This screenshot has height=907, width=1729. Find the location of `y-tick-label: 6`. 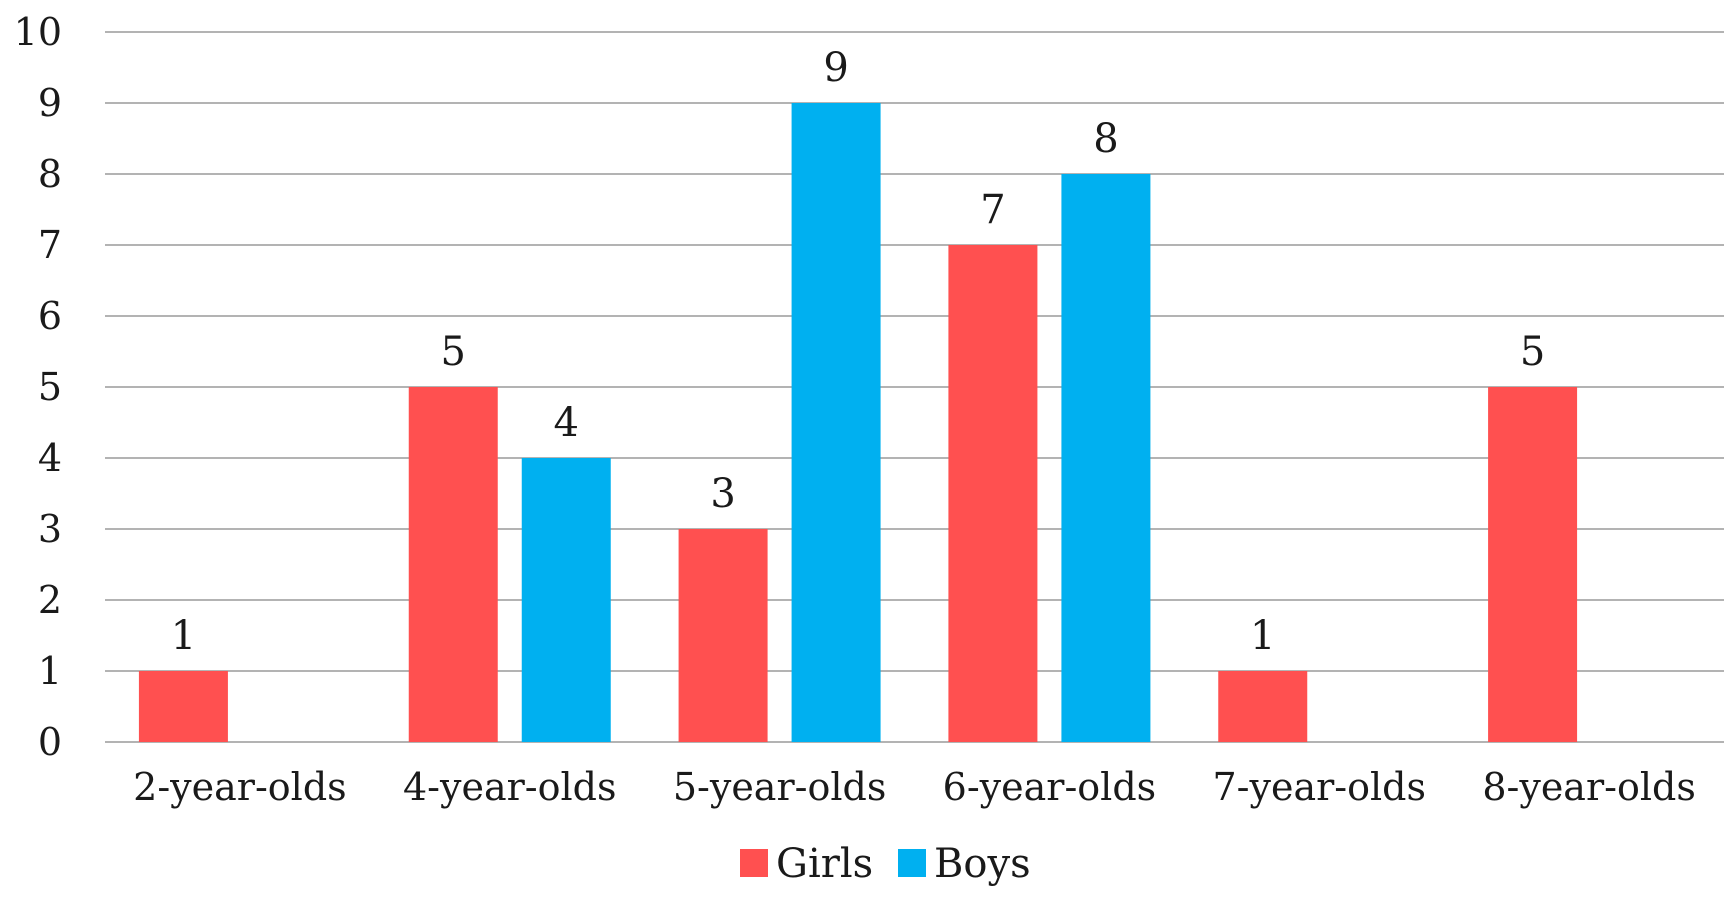

y-tick-label: 6 is located at coordinates (50, 316).